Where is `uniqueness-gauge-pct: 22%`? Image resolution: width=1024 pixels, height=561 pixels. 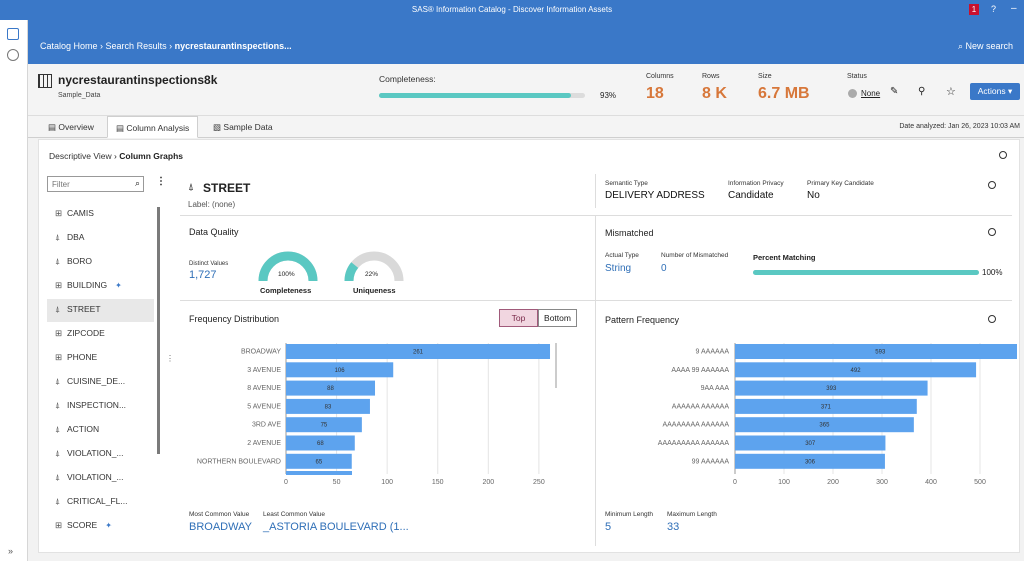 uniqueness-gauge-pct: 22% is located at coordinates (372, 274).